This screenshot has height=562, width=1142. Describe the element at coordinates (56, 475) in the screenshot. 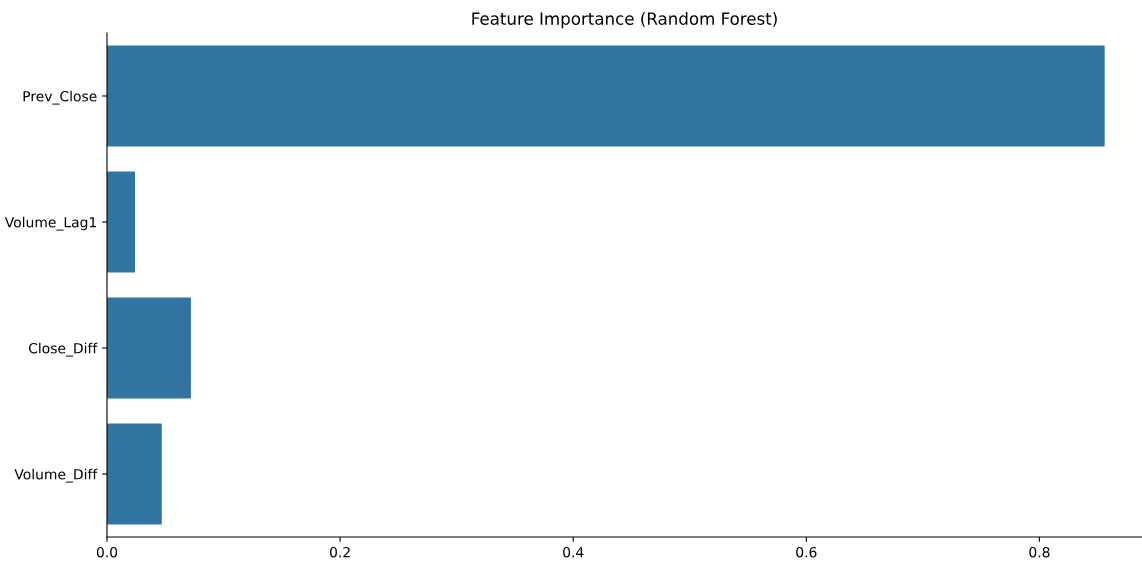

I see `y-tick-label: Volume_Diff` at that location.